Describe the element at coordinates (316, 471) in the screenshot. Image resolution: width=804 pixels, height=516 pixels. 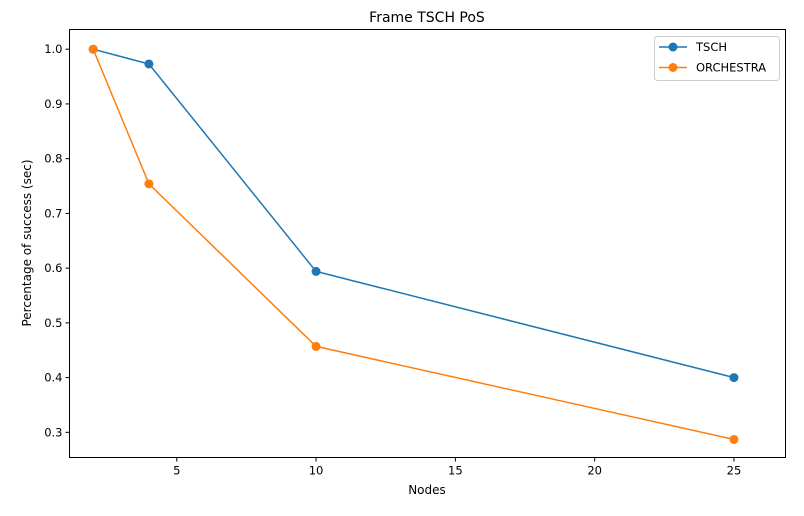
I see `x-tick-label: 10` at that location.